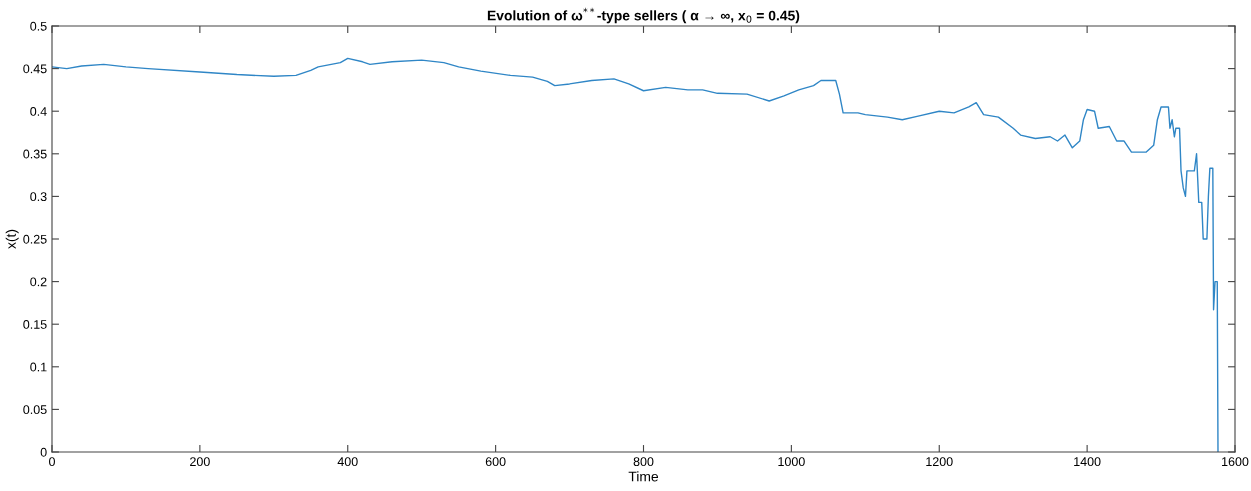 Image resolution: width=1251 pixels, height=491 pixels. I want to click on x-tick-label: 400, so click(347, 462).